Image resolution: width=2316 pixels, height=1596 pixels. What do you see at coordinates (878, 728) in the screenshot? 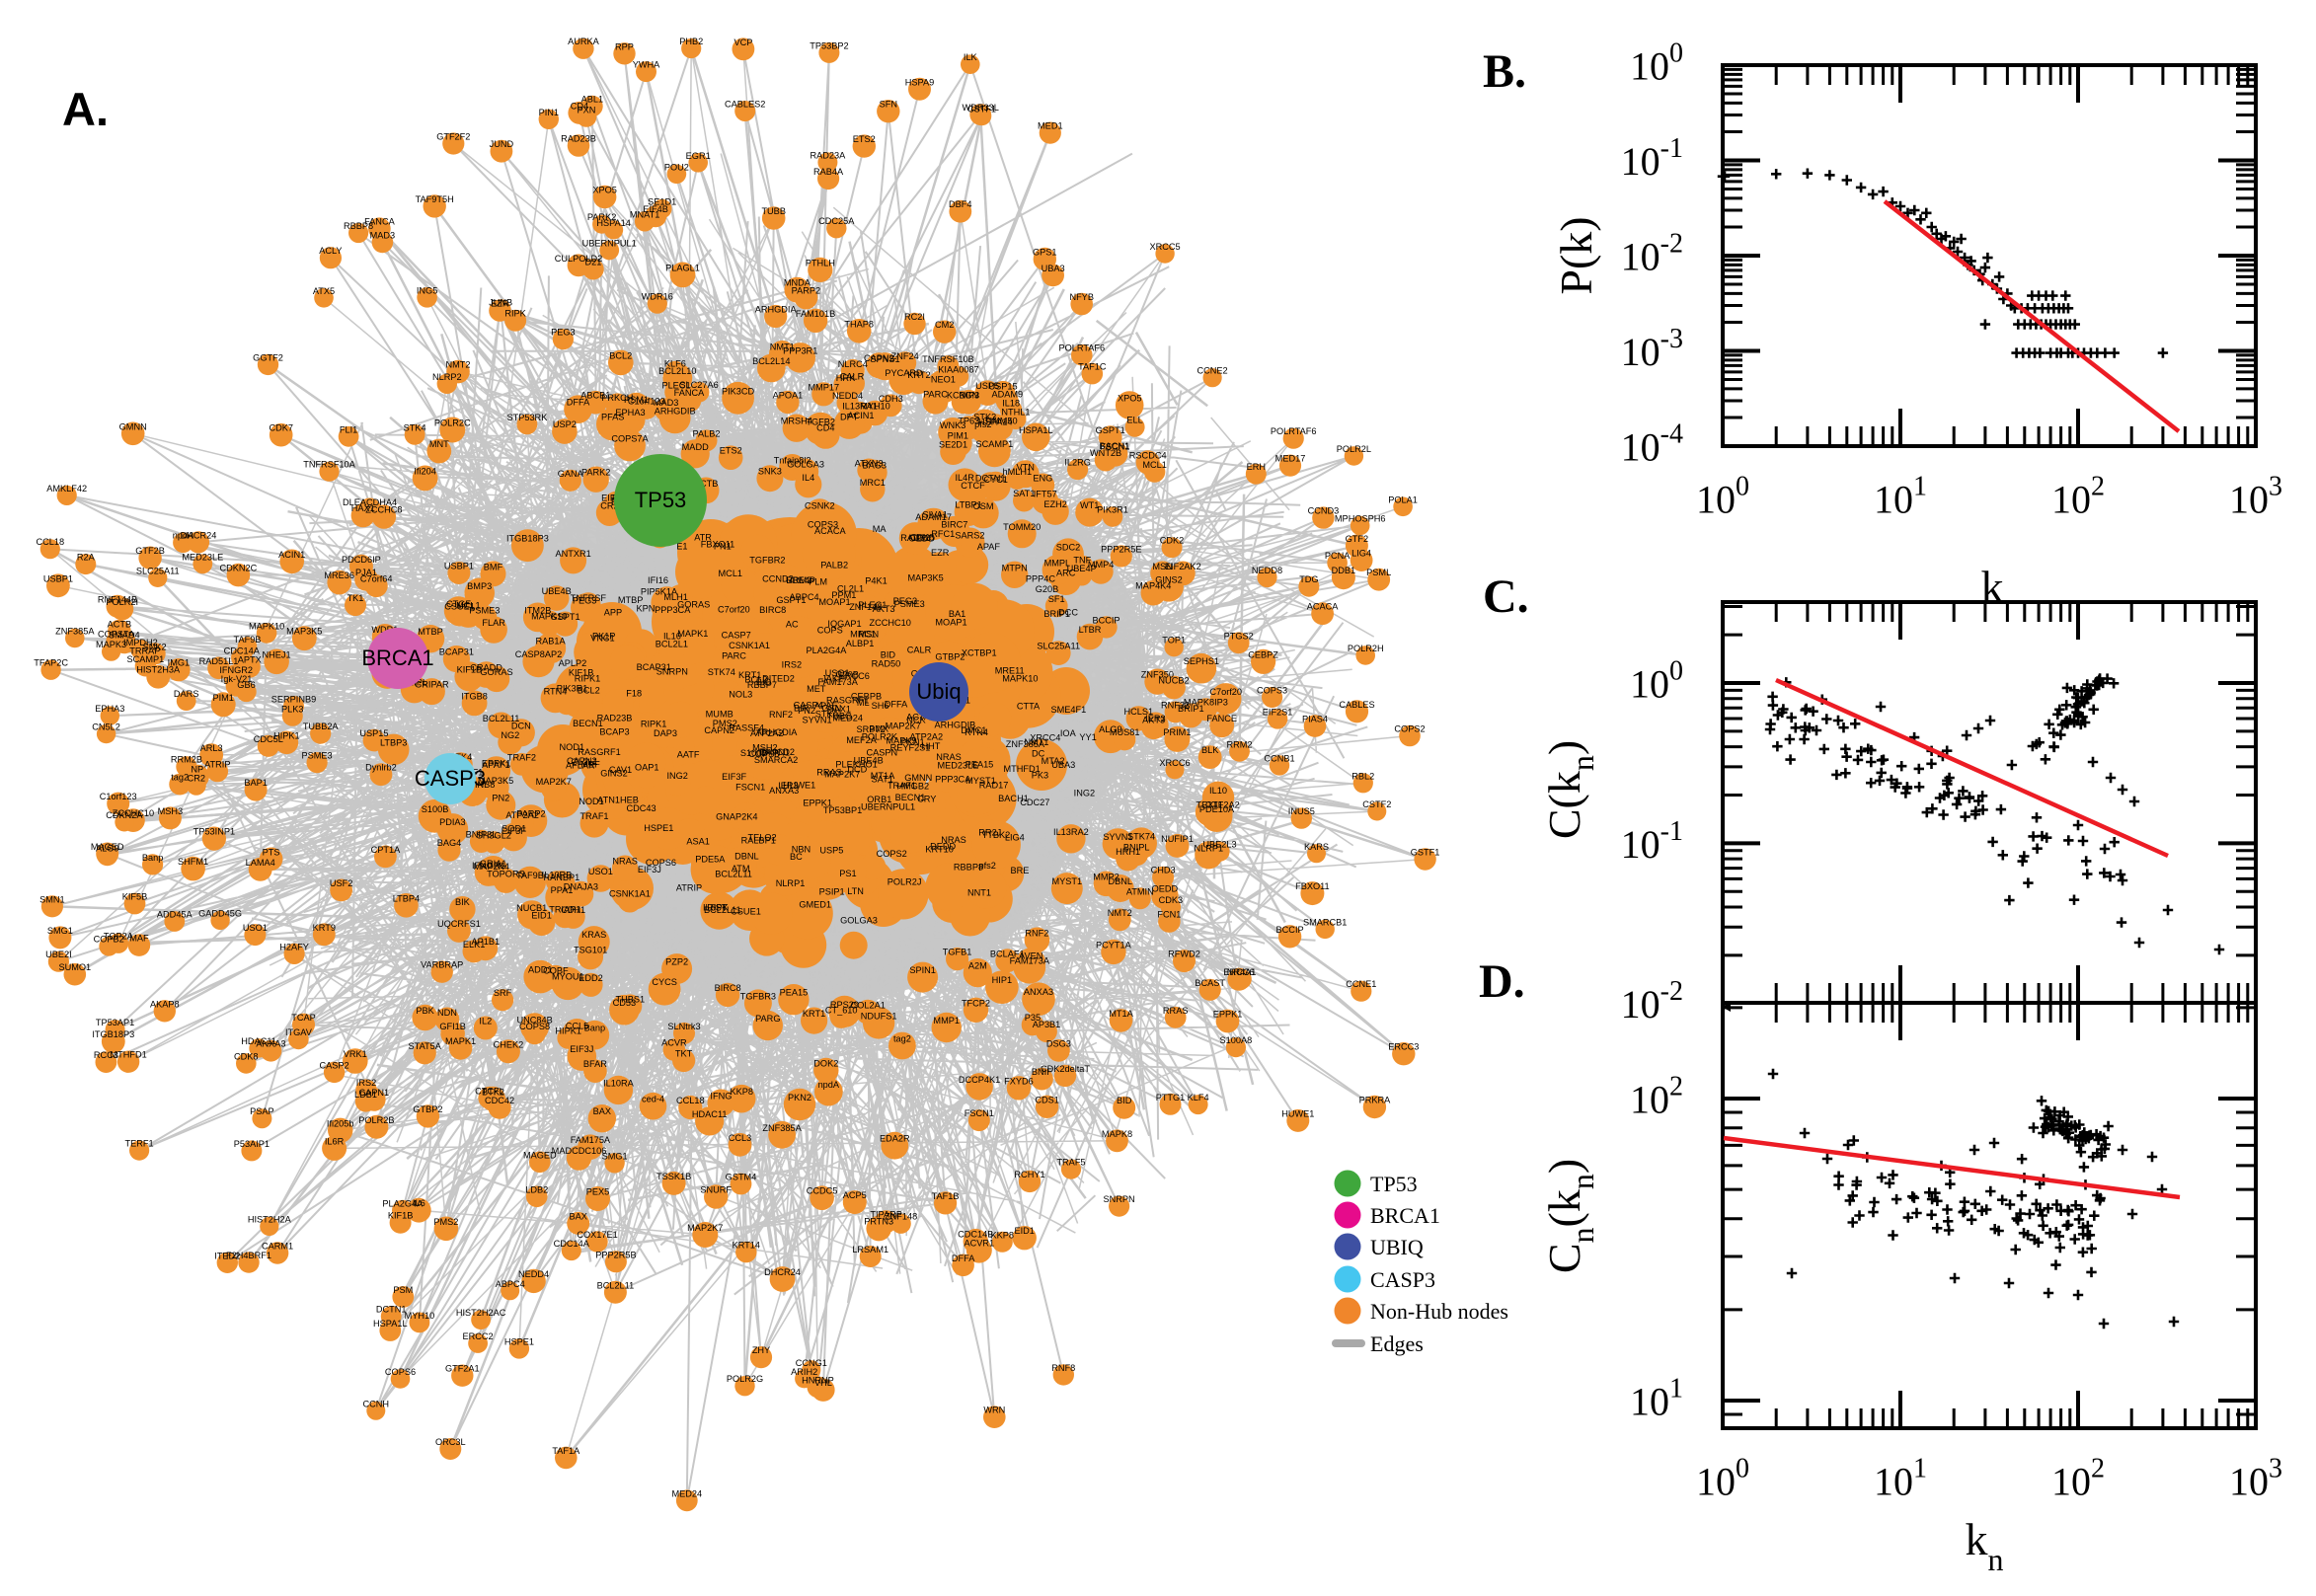
I see `svg-text: BMX` at bounding box center [878, 728].